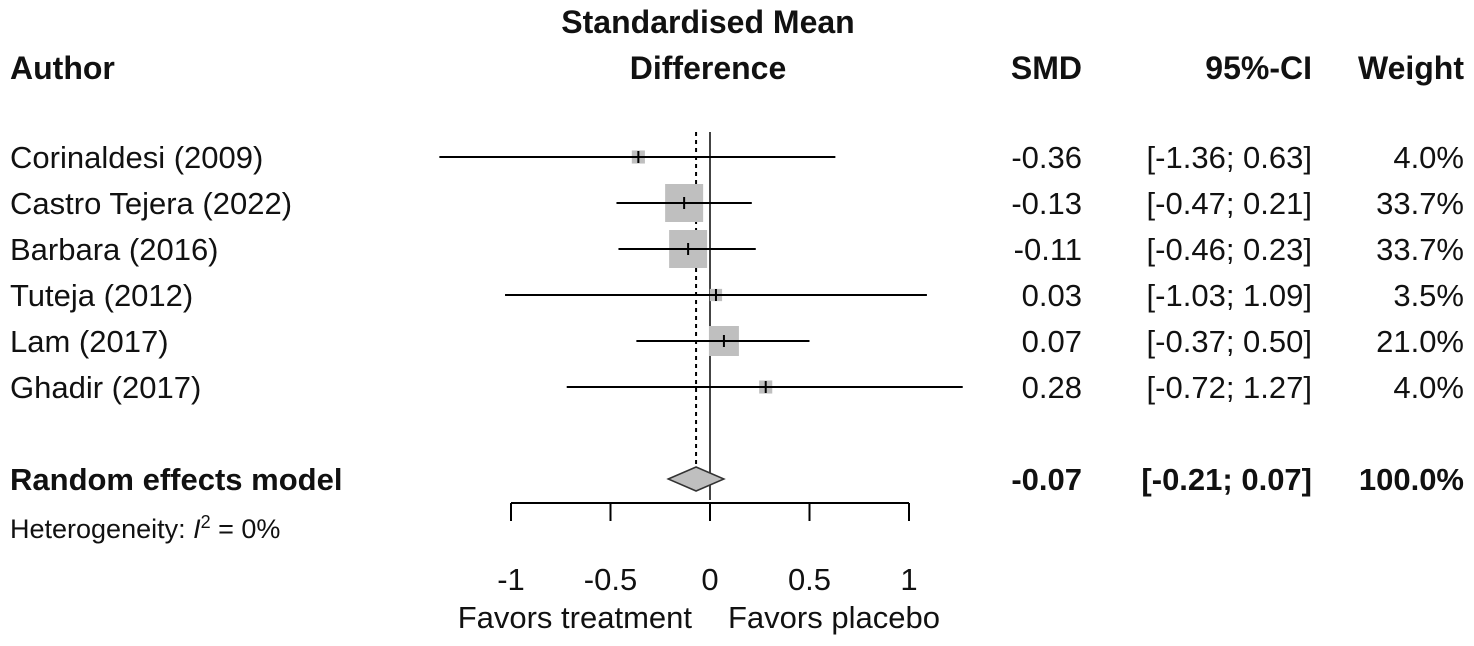  I want to click on study-weight: 21.0%, so click(1420, 341).